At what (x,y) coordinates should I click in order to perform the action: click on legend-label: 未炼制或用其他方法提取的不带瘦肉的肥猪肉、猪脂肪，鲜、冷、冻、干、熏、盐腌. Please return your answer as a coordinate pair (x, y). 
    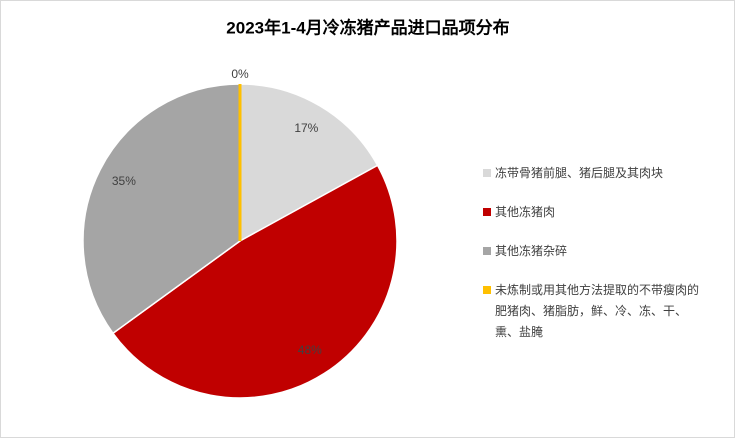
    Looking at the image, I should click on (597, 311).